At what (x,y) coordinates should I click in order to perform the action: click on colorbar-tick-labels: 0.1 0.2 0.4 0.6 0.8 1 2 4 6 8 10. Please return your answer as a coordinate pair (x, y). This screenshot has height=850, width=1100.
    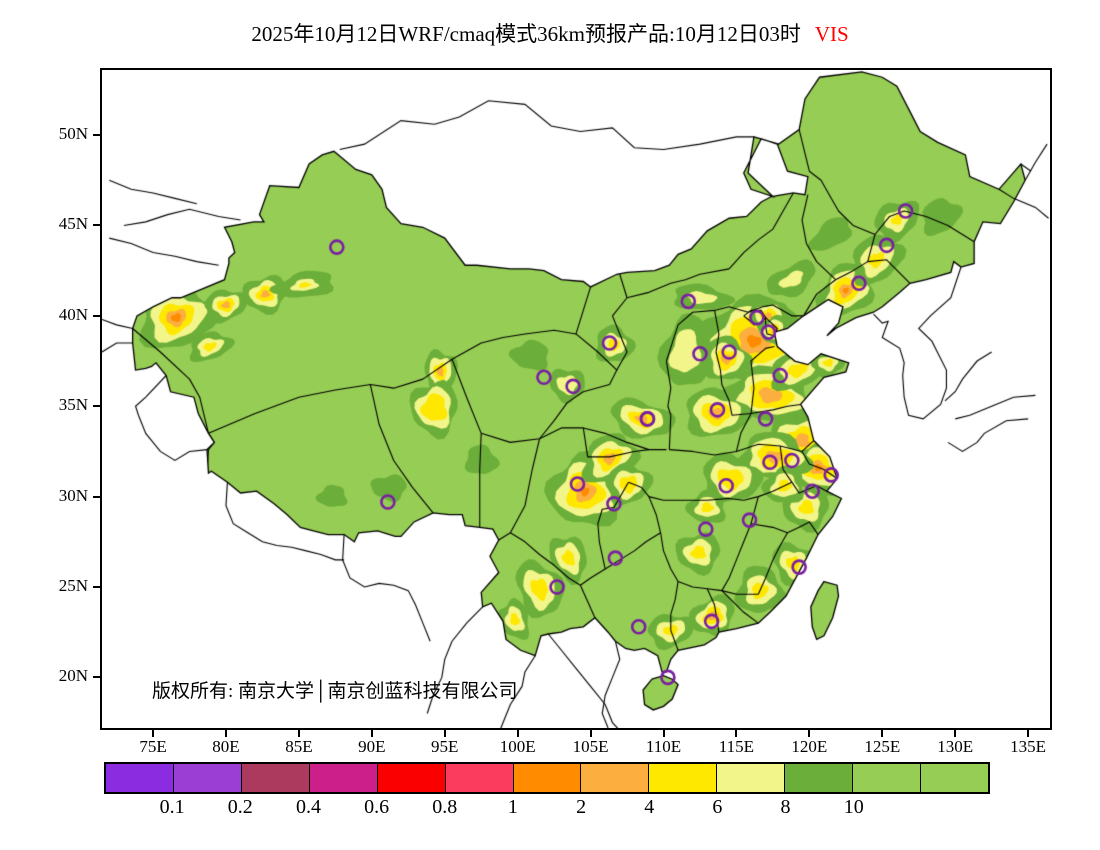
    Looking at the image, I should click on (550, 811).